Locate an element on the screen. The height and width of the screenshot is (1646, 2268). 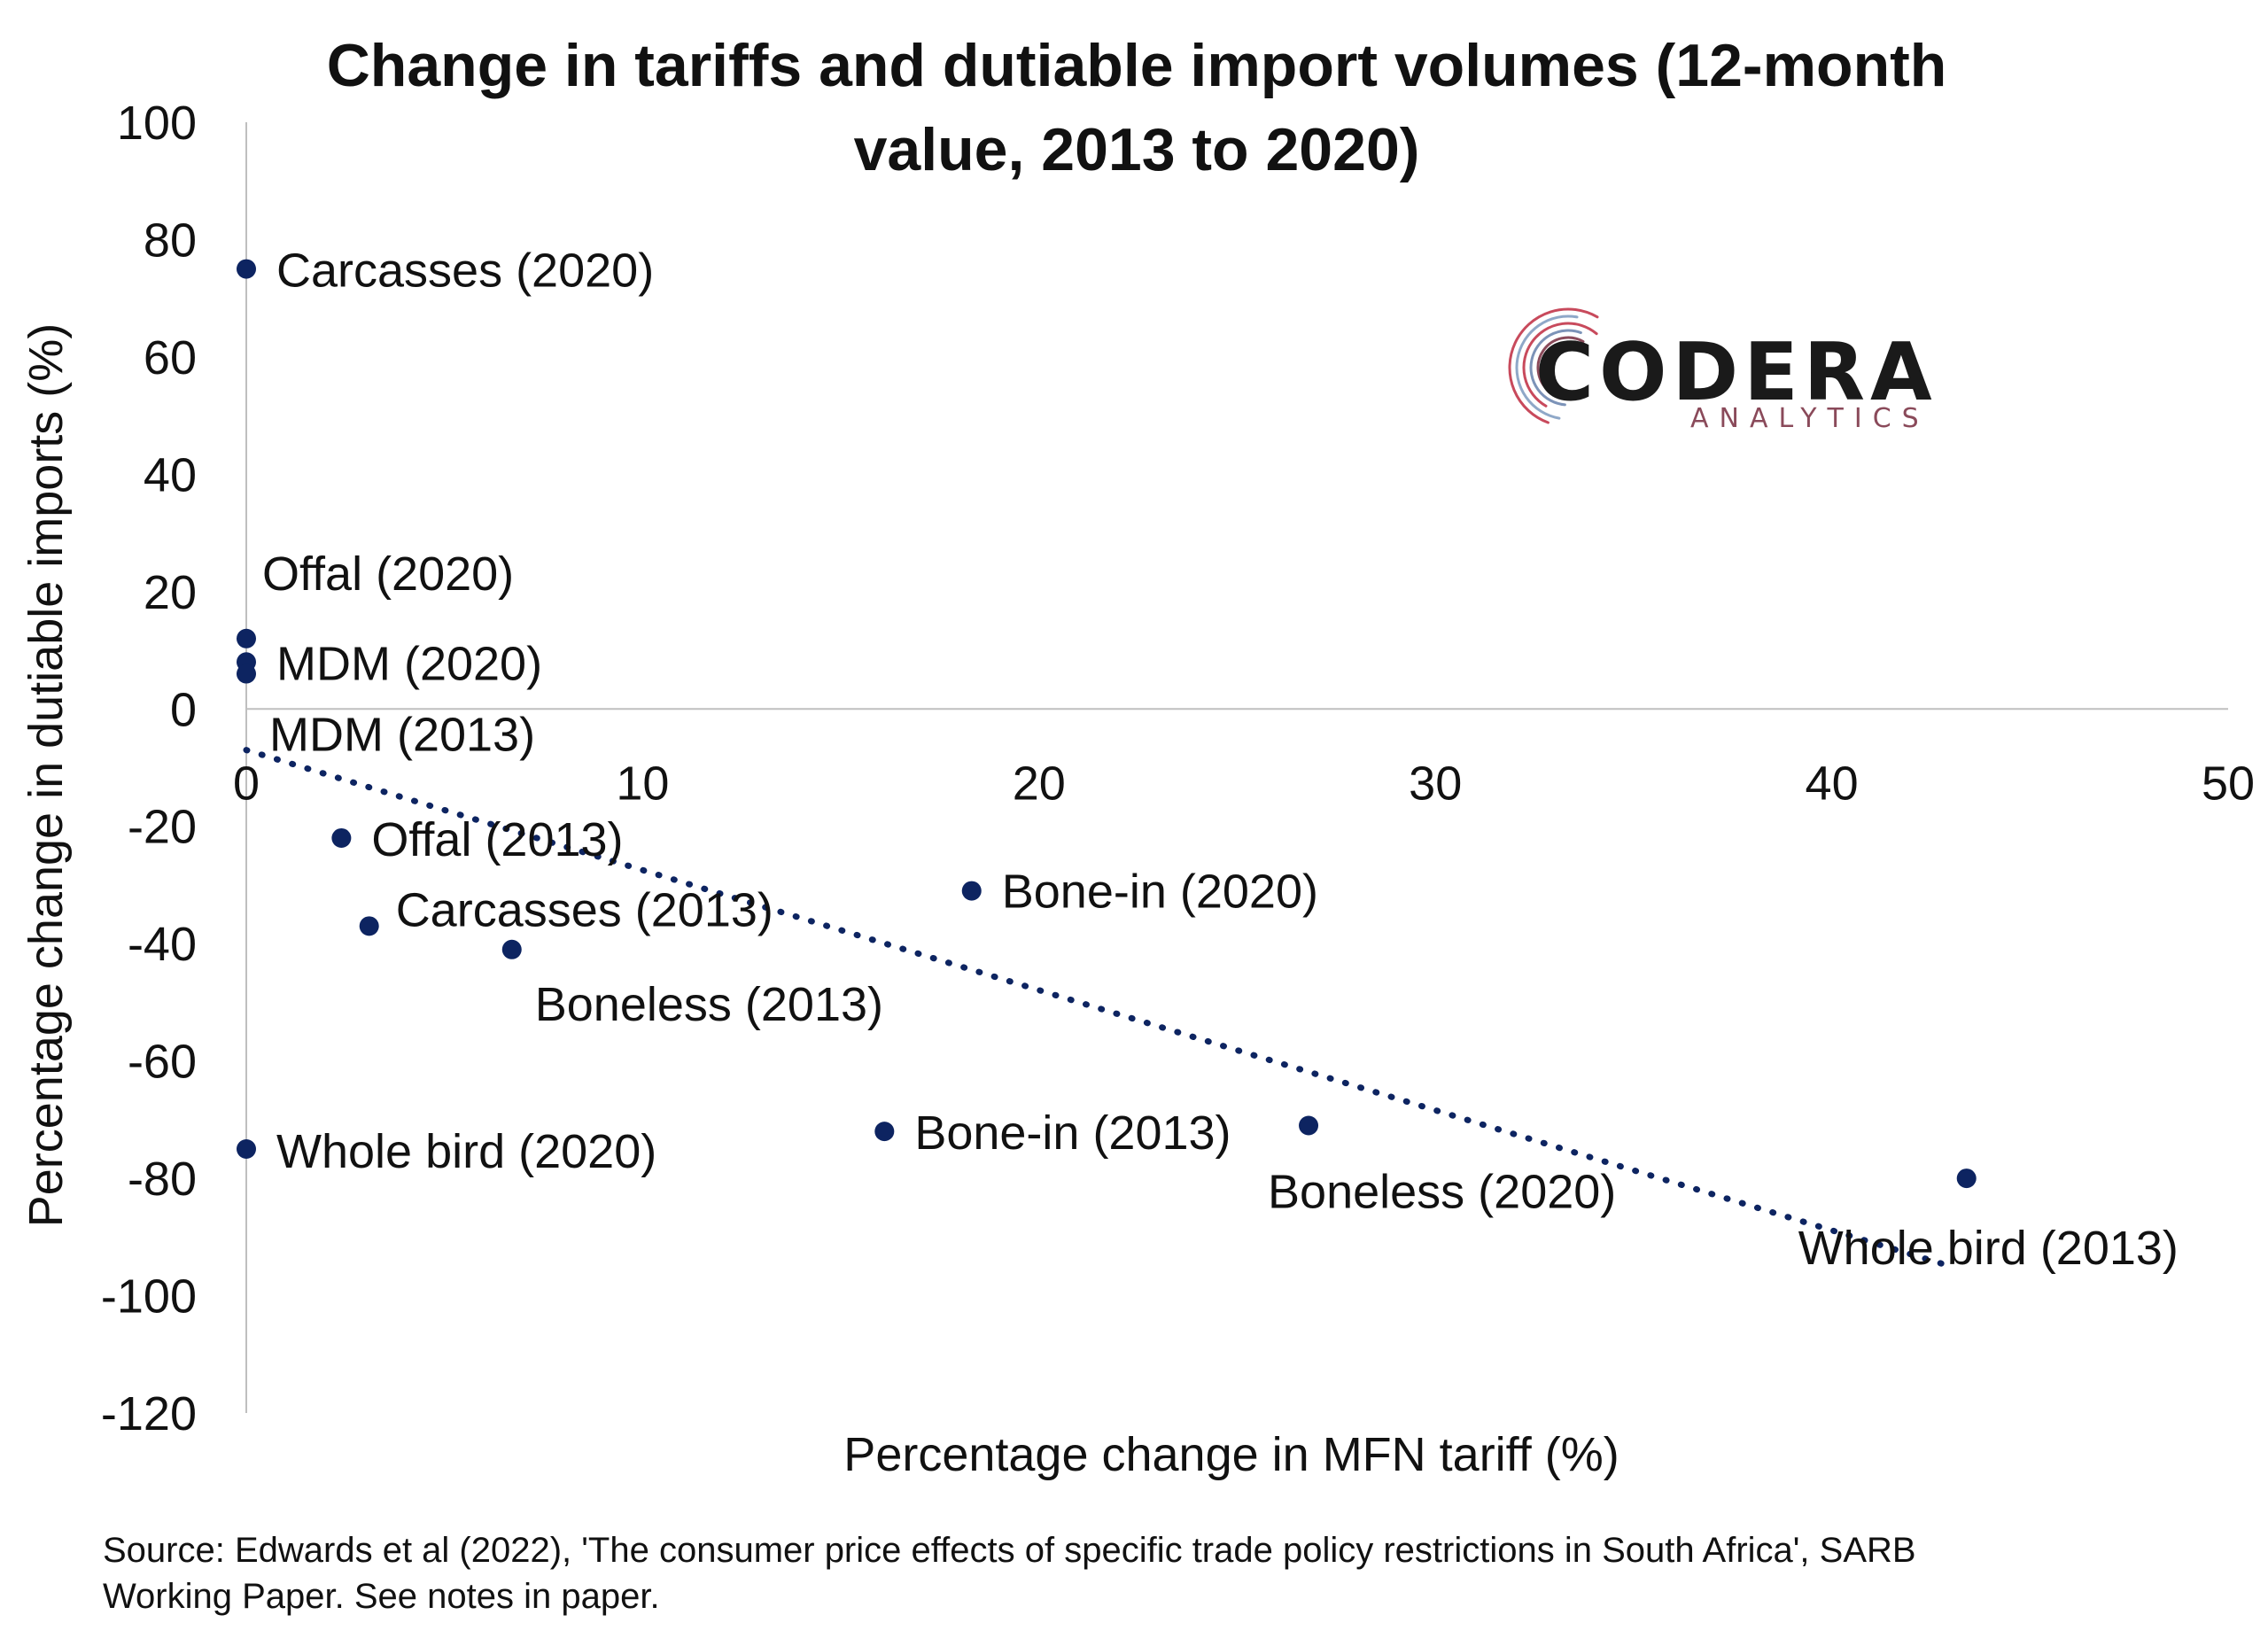
chart-title-line-2: value, 2013 to 2020) is located at coordinates (1137, 149).